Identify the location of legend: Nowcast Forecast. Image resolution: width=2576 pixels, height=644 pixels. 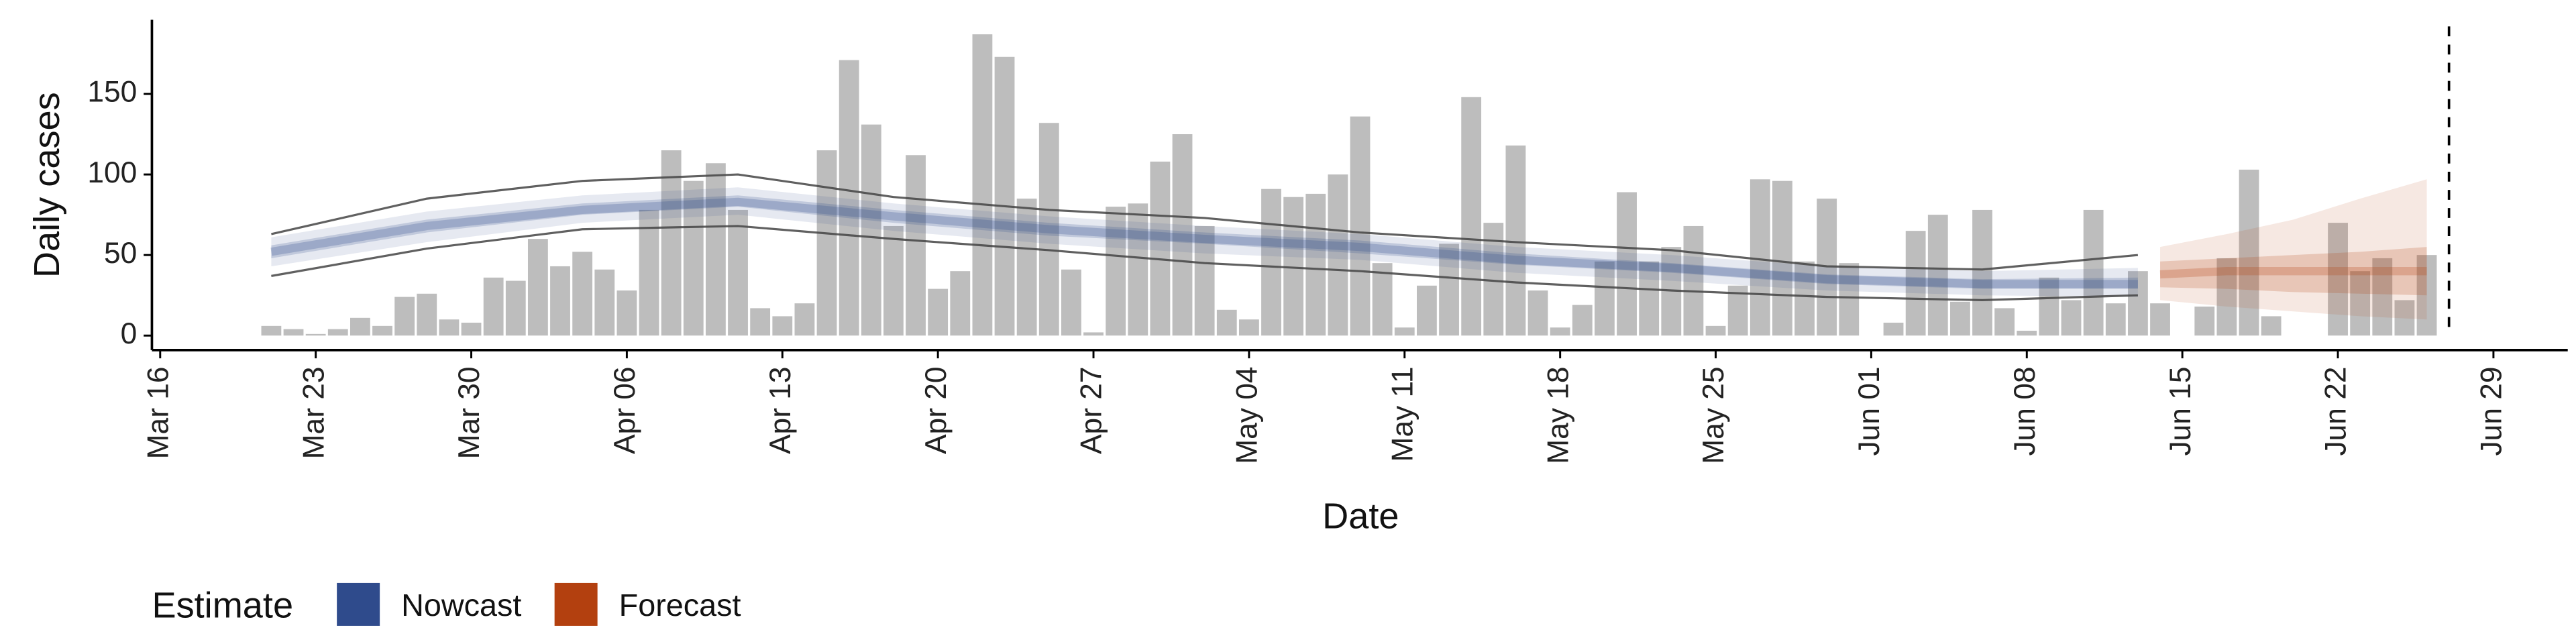
(539, 604).